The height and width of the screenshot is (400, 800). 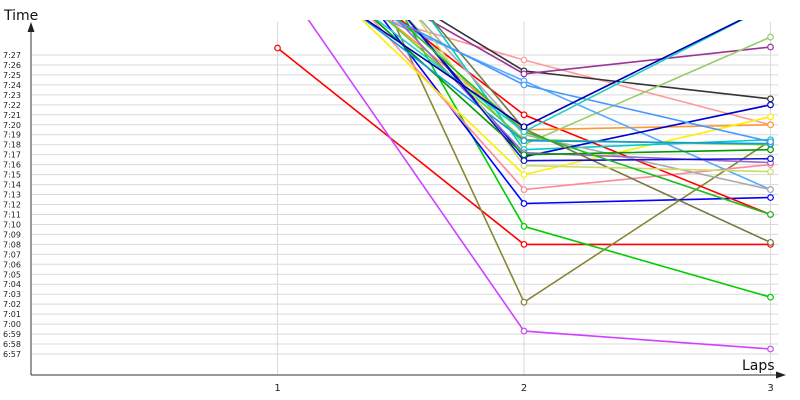 I want to click on y-tick-label: 7:25, so click(x=12, y=75).